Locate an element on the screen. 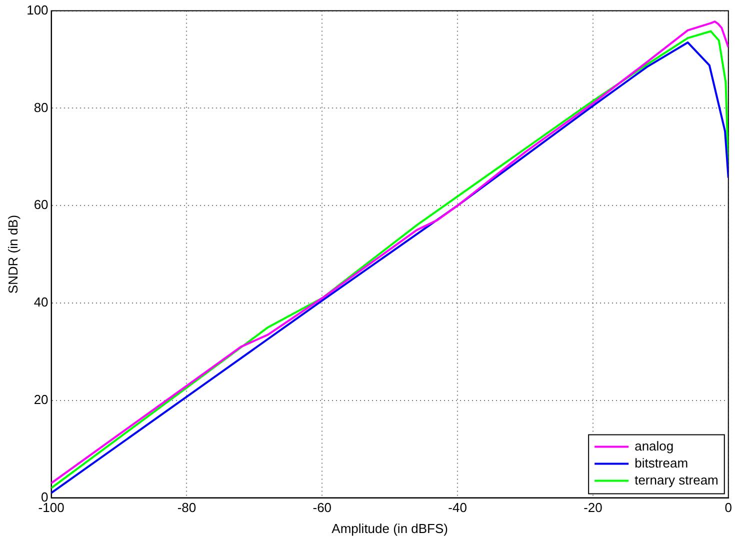  x-axis-title: Amplitude (in dBFS) is located at coordinates (390, 528).